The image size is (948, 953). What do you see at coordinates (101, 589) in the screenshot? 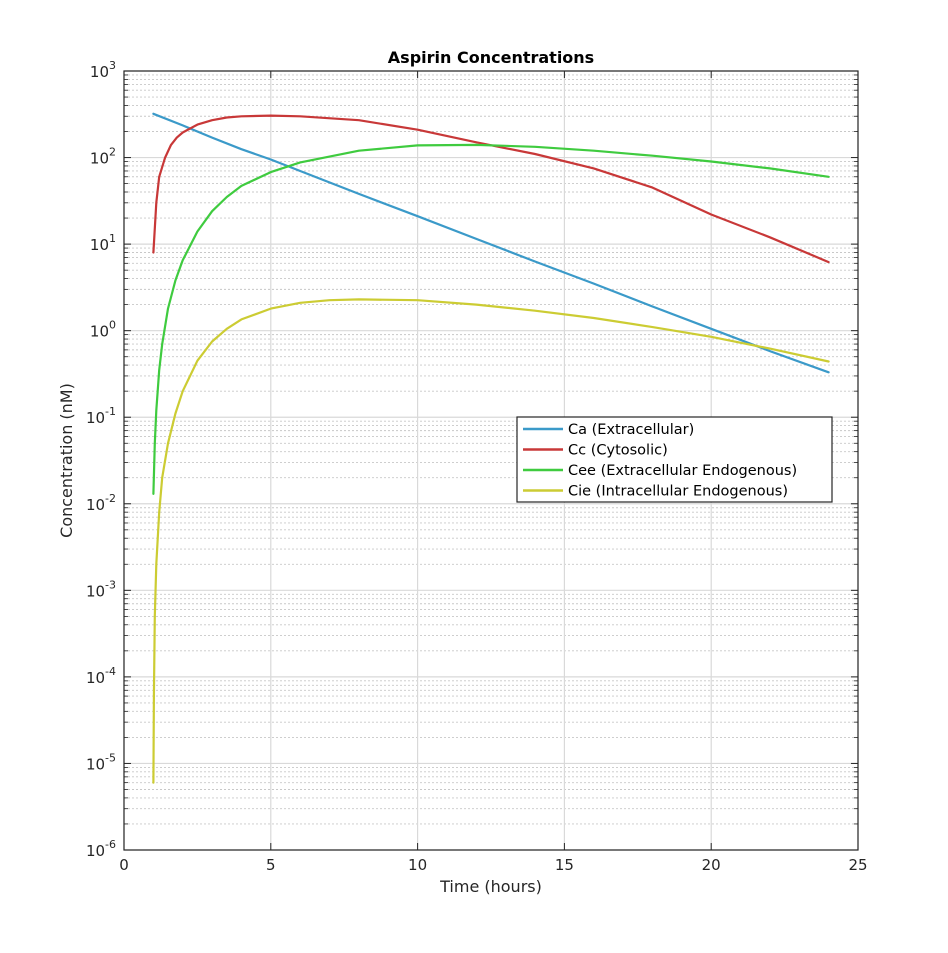
I see `y-tick-label: 10⁻³` at bounding box center [101, 589].